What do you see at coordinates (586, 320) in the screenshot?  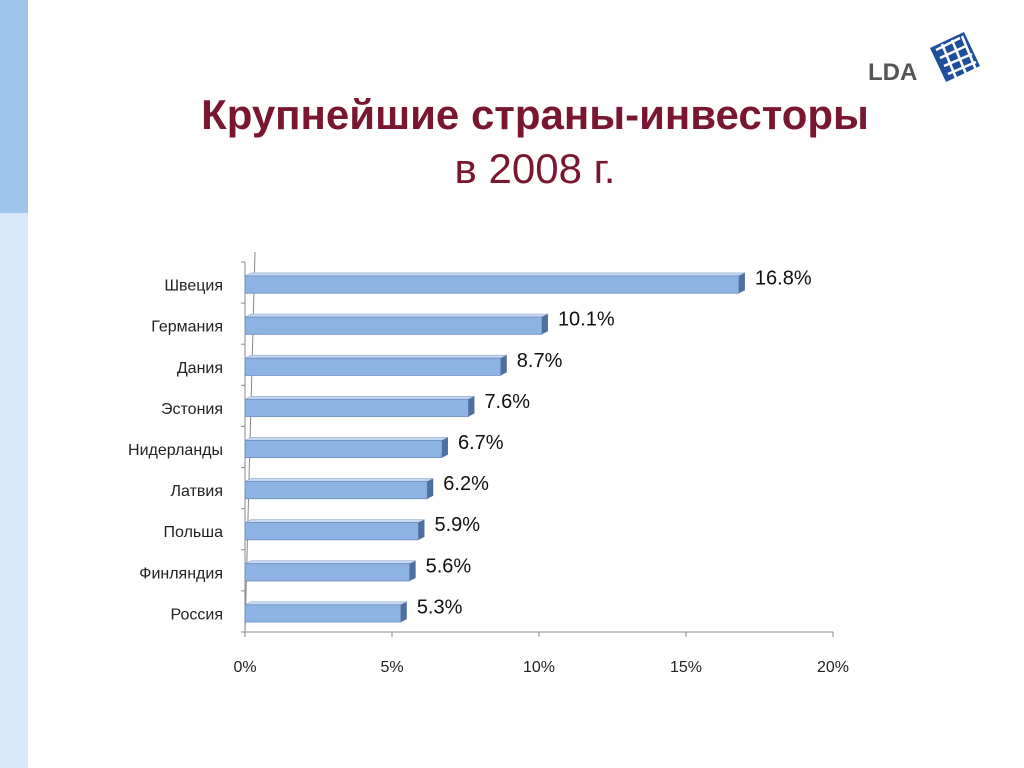 I see `data-label: 10.1%` at bounding box center [586, 320].